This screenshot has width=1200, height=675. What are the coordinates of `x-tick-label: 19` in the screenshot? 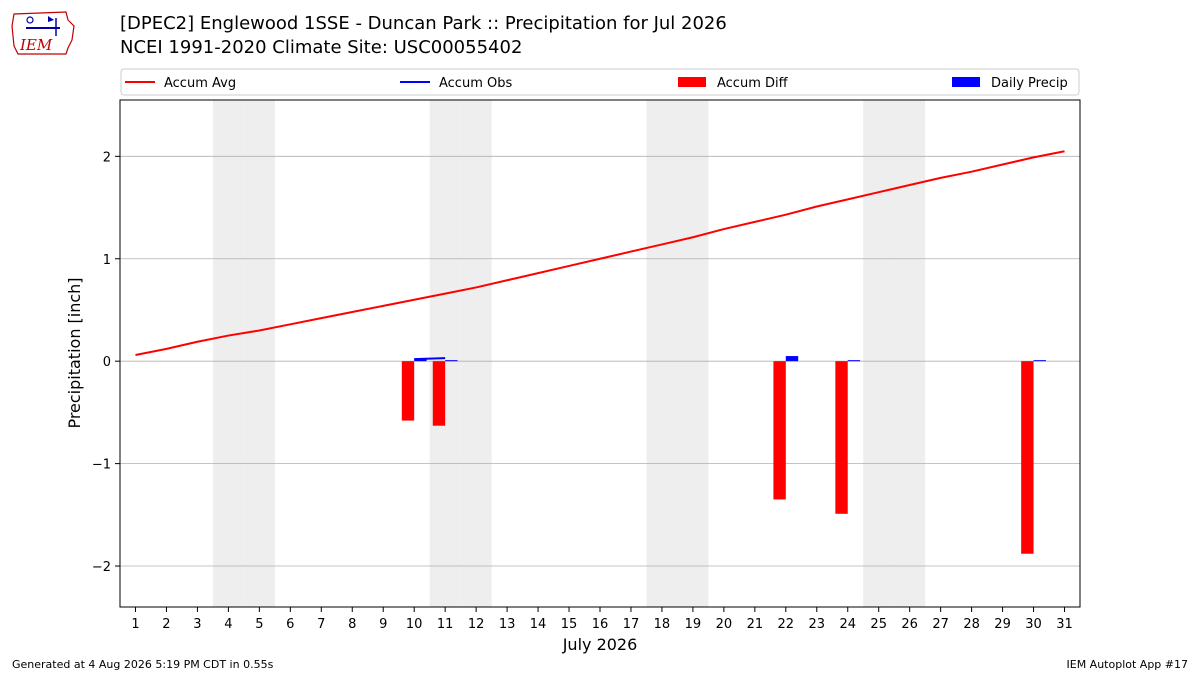 It's located at (693, 624).